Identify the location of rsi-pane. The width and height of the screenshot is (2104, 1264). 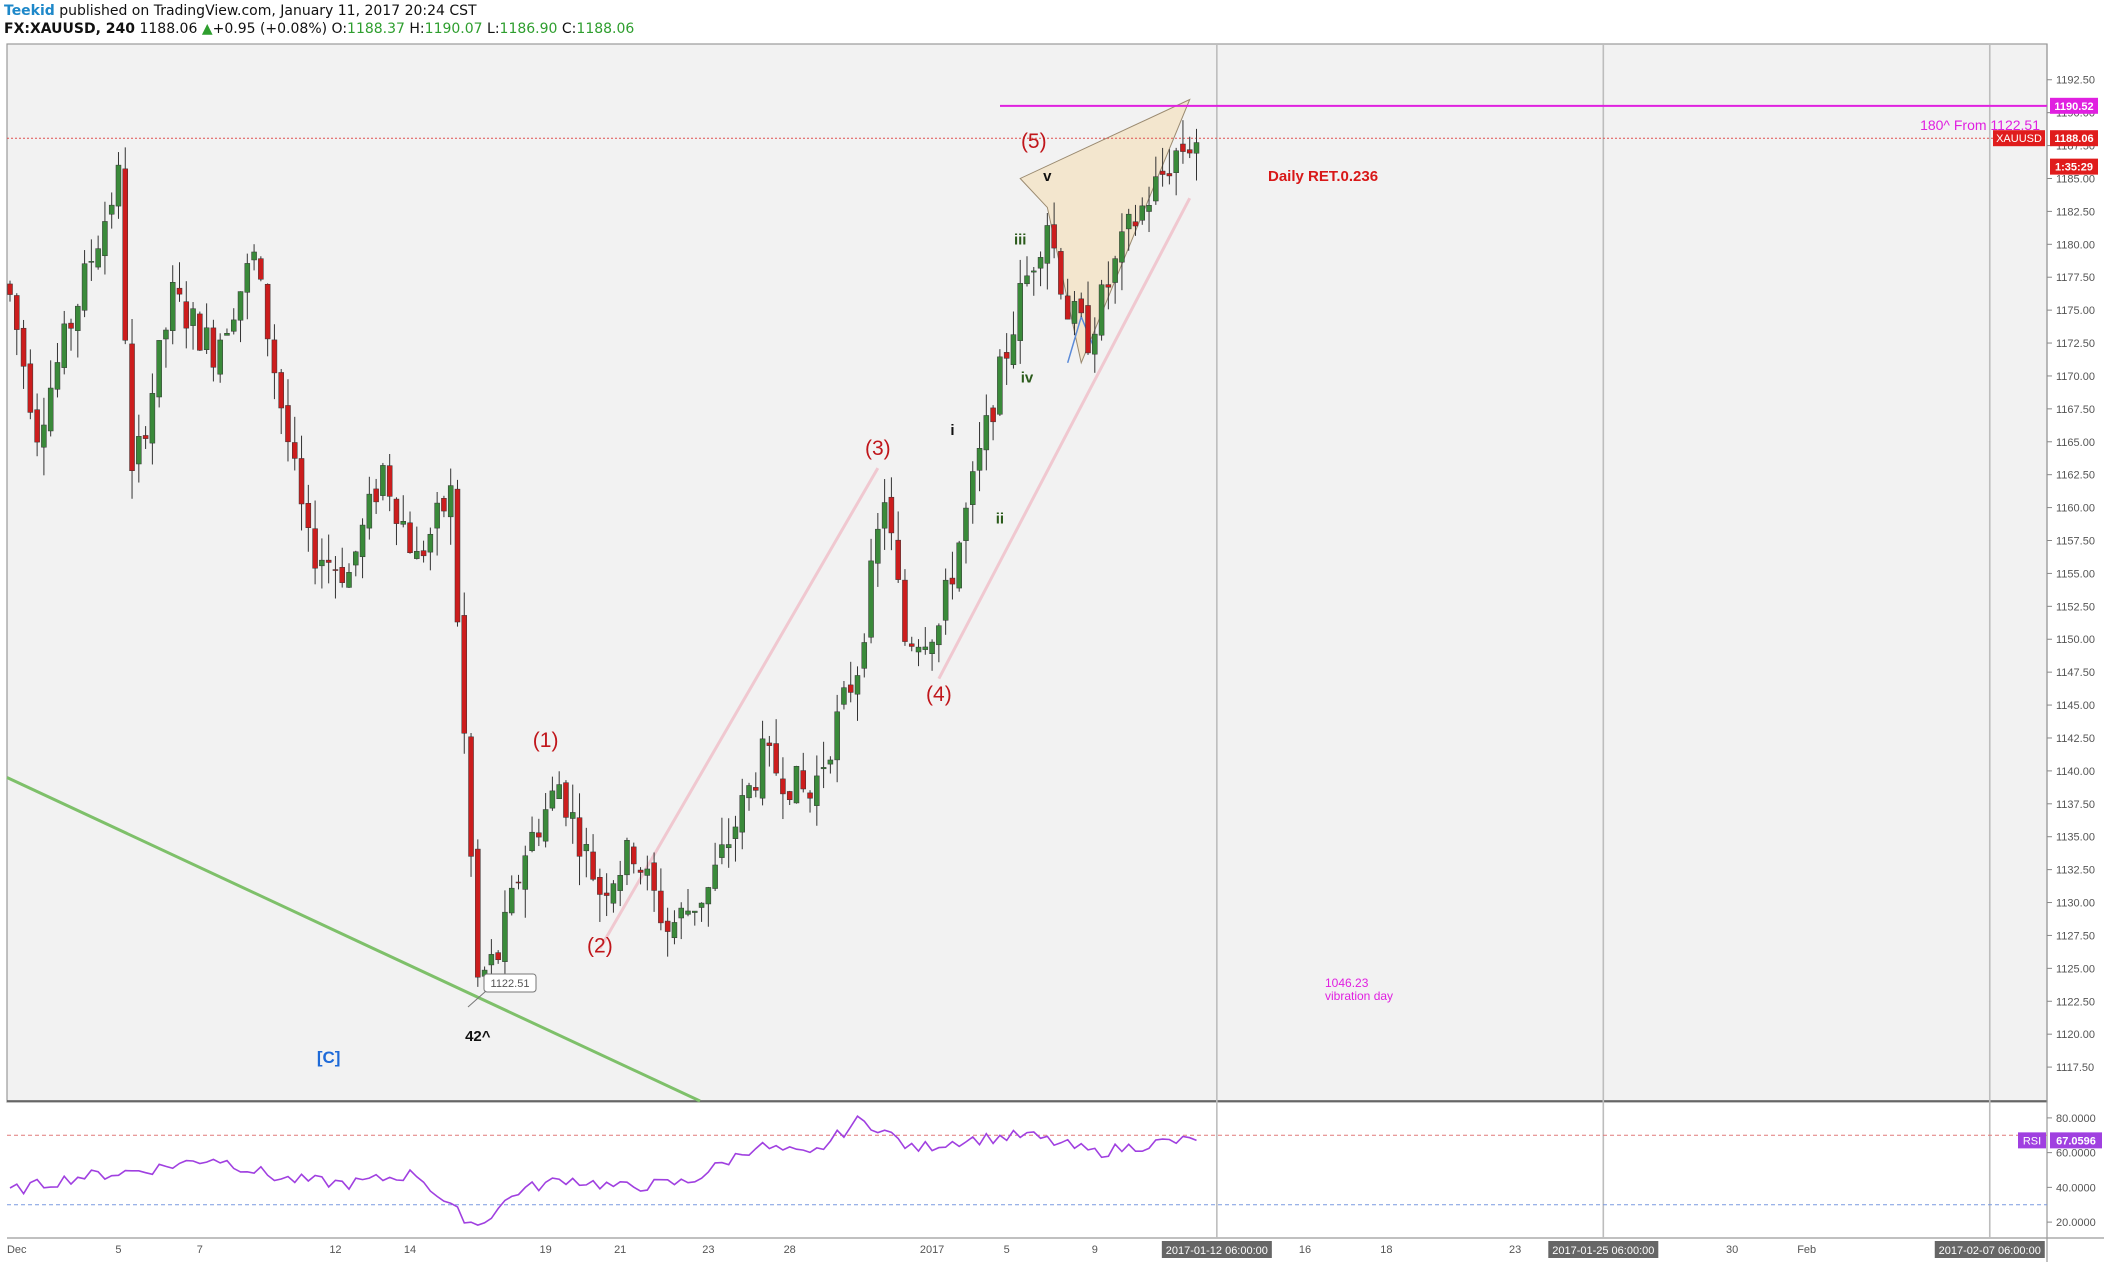
(1027, 1170).